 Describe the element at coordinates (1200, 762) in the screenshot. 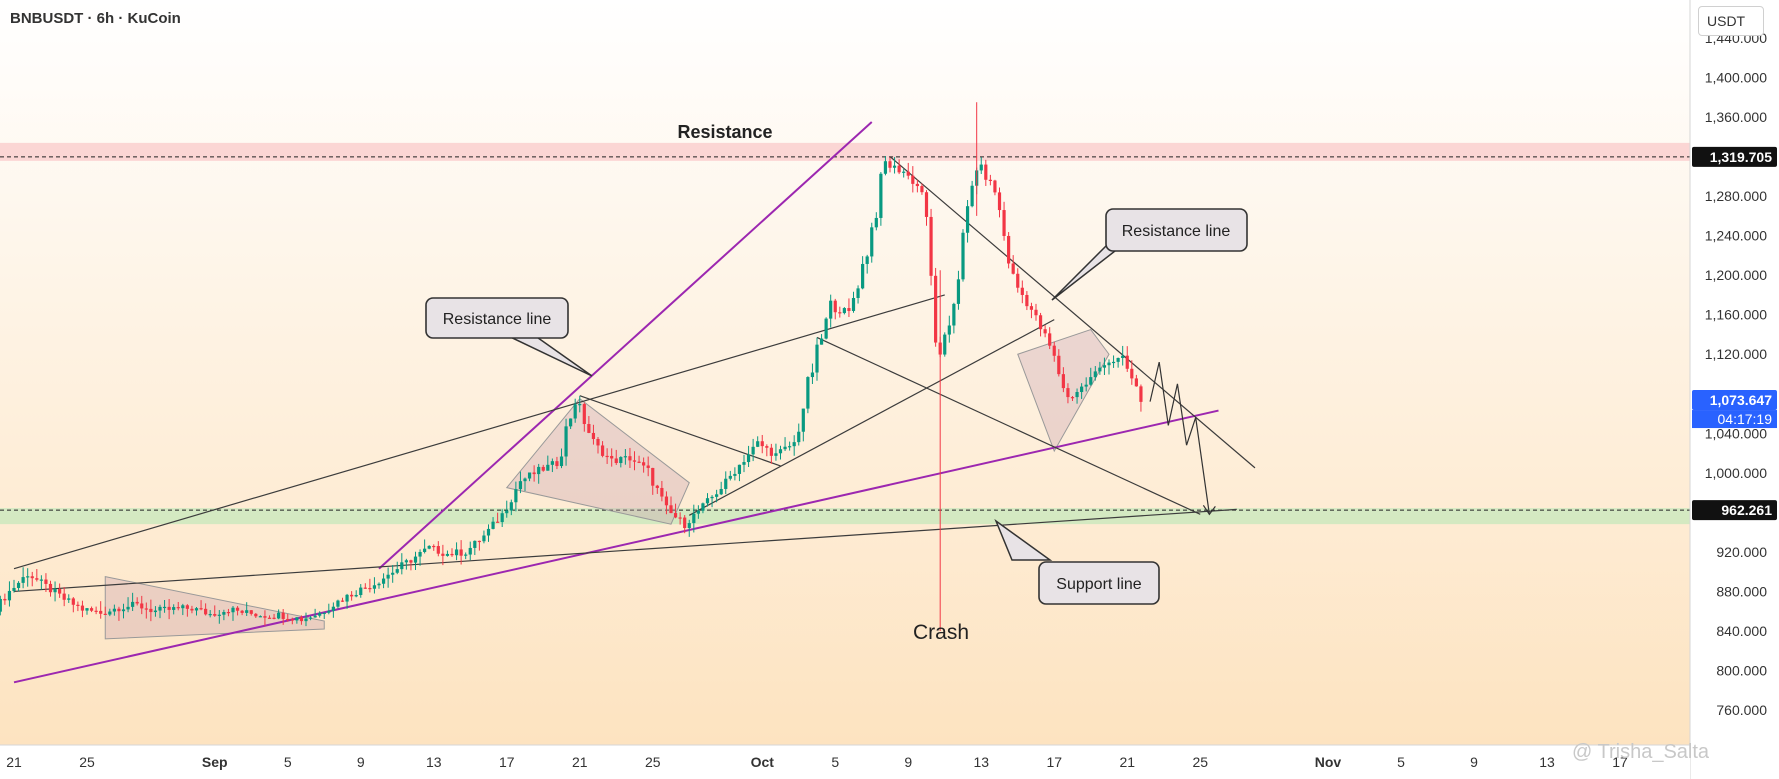

I see `x-tick-label: 25` at that location.